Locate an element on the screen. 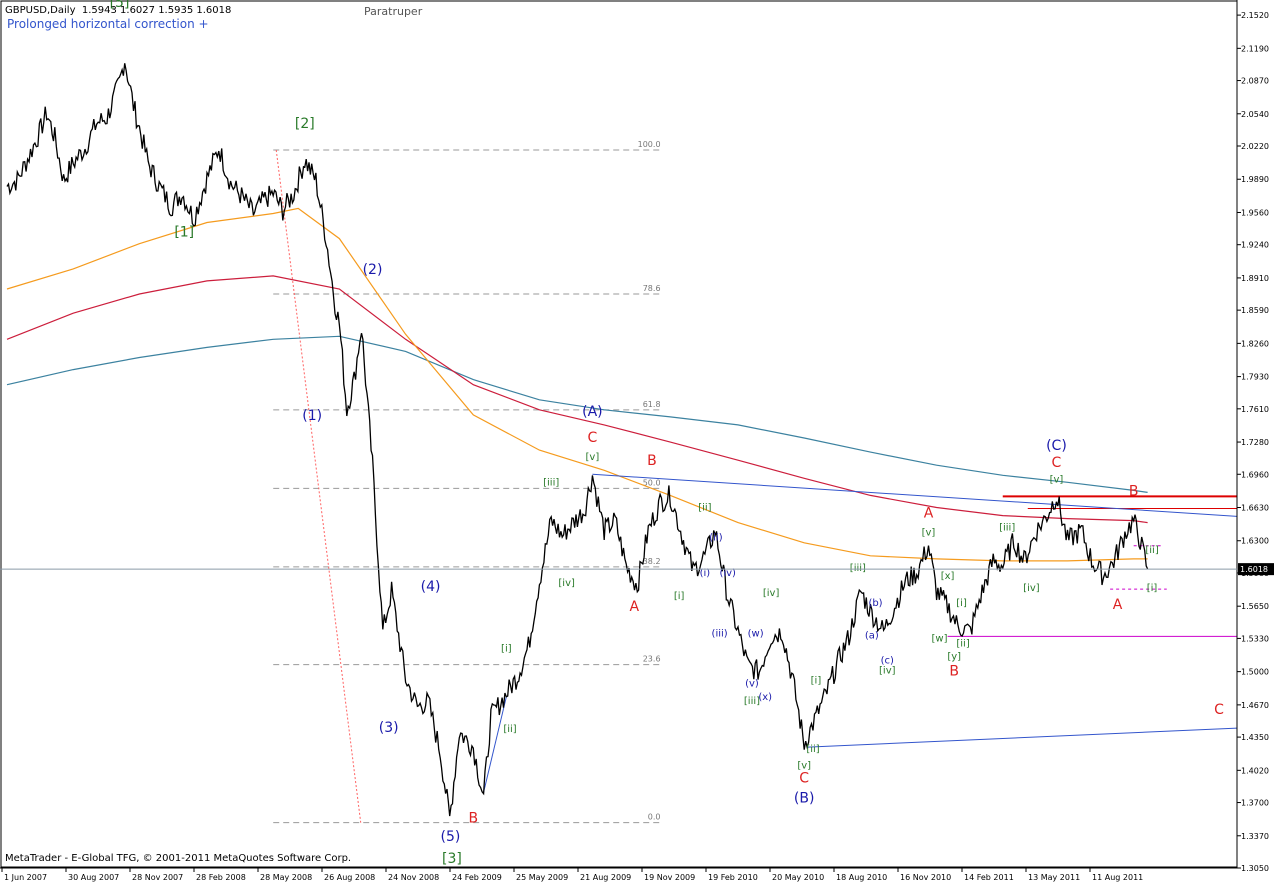 This screenshot has height=885, width=1274. x-tick-label: 21 Aug 2009 is located at coordinates (605, 877).